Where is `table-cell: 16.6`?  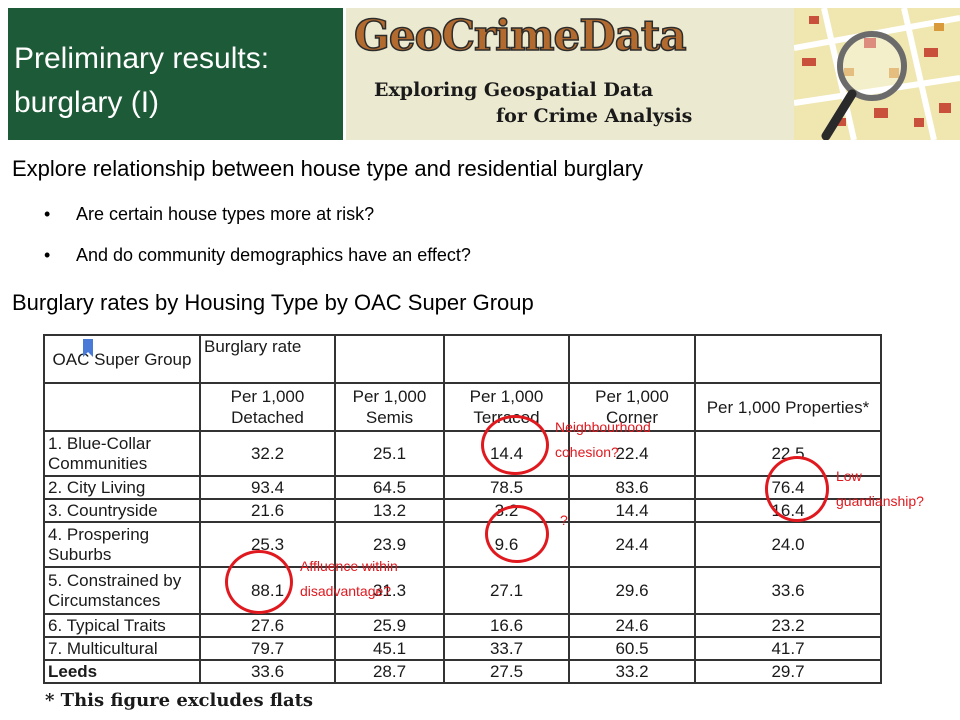 table-cell: 16.6 is located at coordinates (506, 625).